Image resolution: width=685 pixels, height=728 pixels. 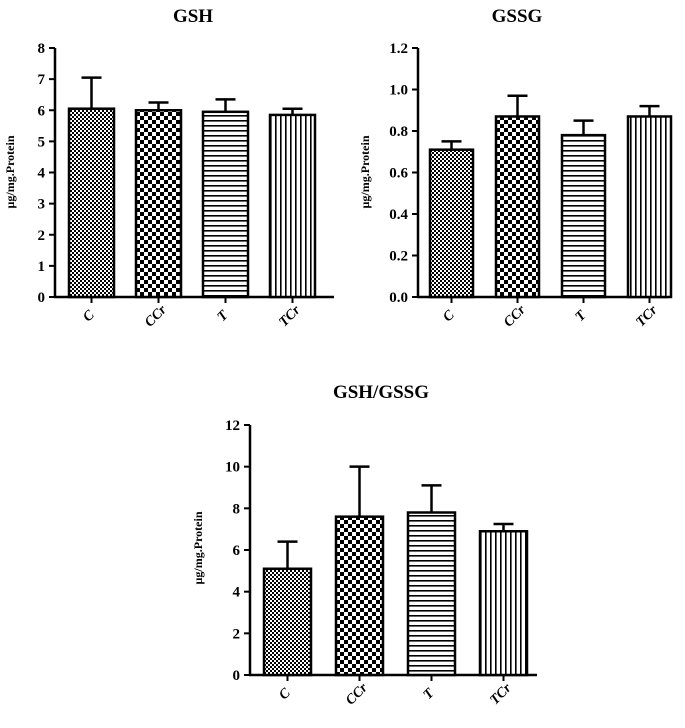 I want to click on y-tick-label: 1.0, so click(x=398, y=91).